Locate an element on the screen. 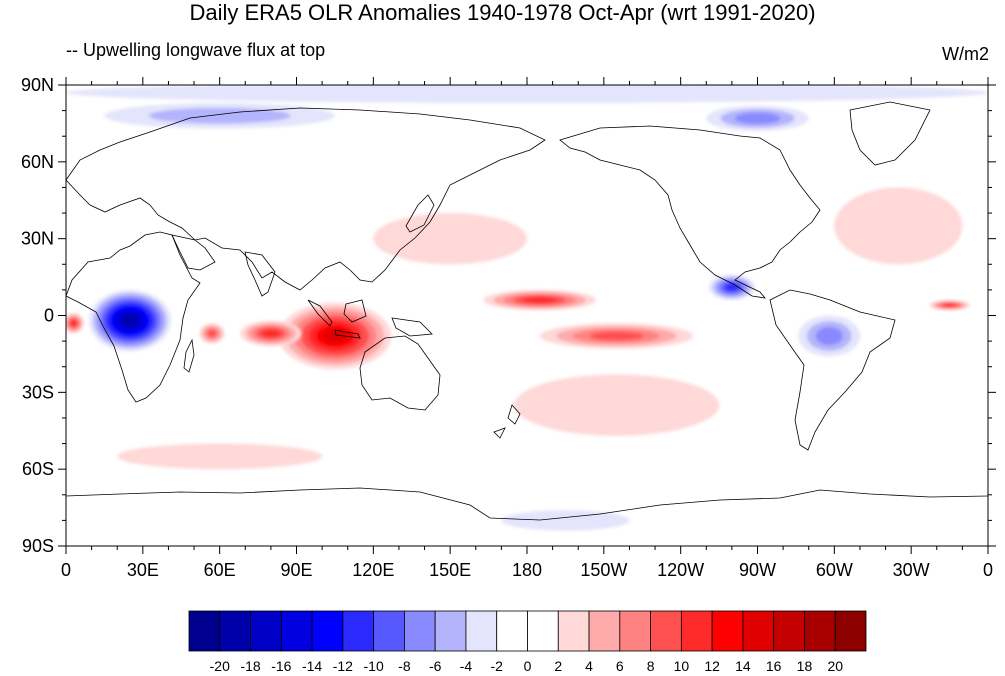 This screenshot has width=1005, height=676. anomaly-antarctic-ross is located at coordinates (565, 520).